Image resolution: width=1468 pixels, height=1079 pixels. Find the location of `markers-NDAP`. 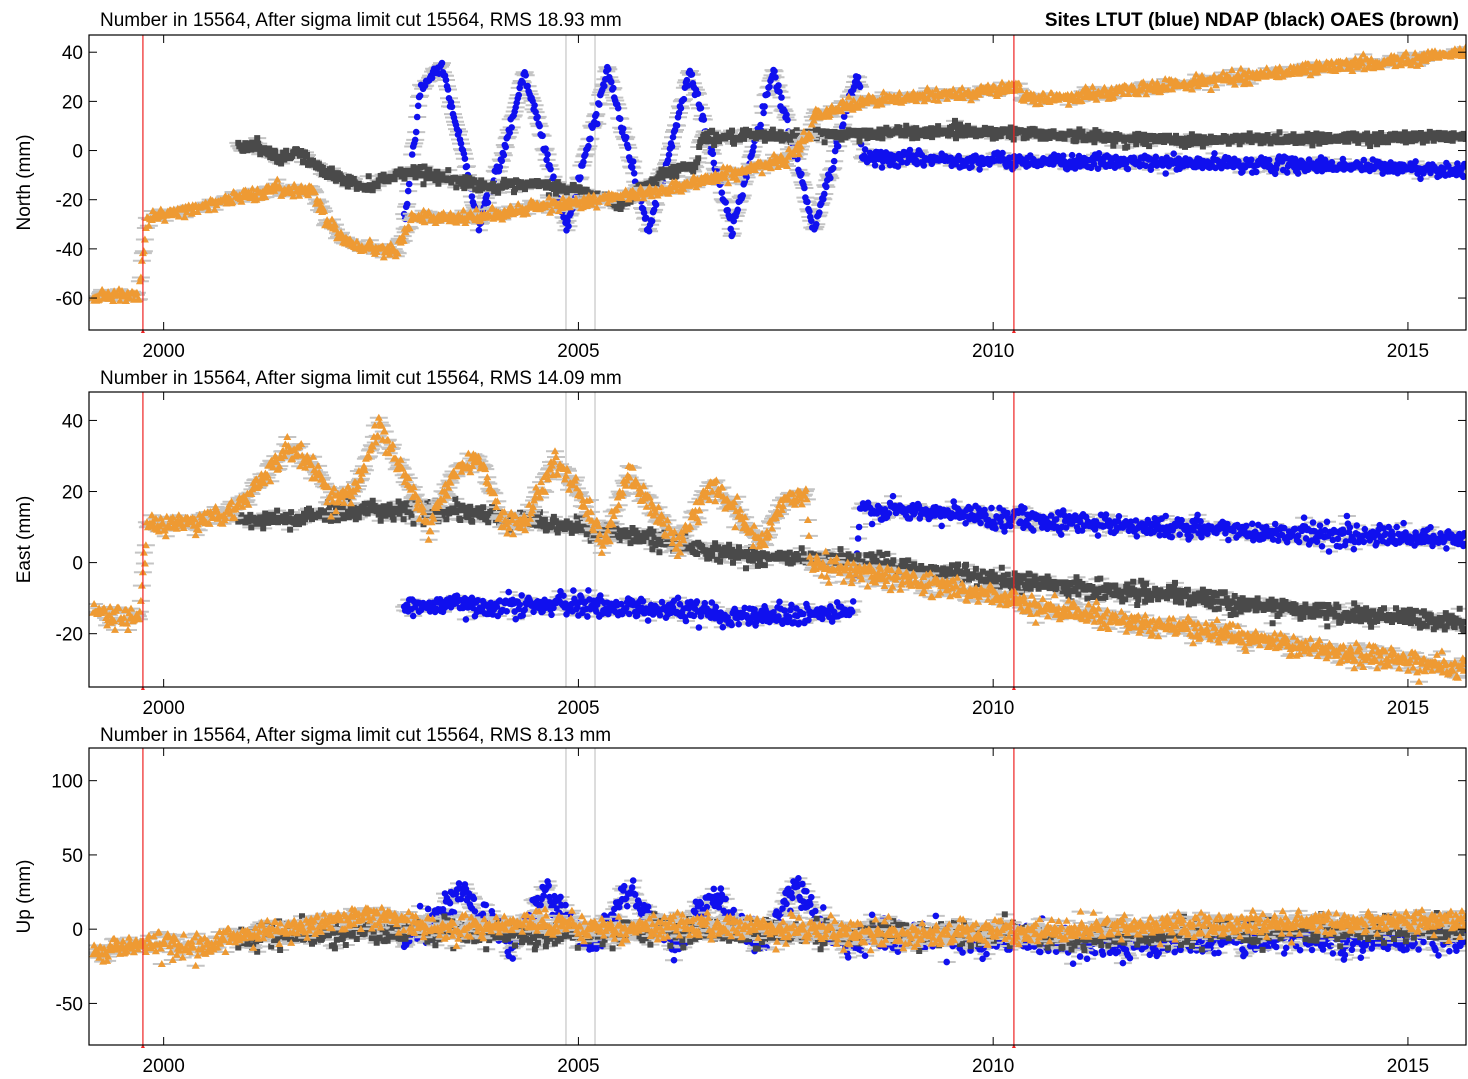

markers-NDAP is located at coordinates (850, 164).